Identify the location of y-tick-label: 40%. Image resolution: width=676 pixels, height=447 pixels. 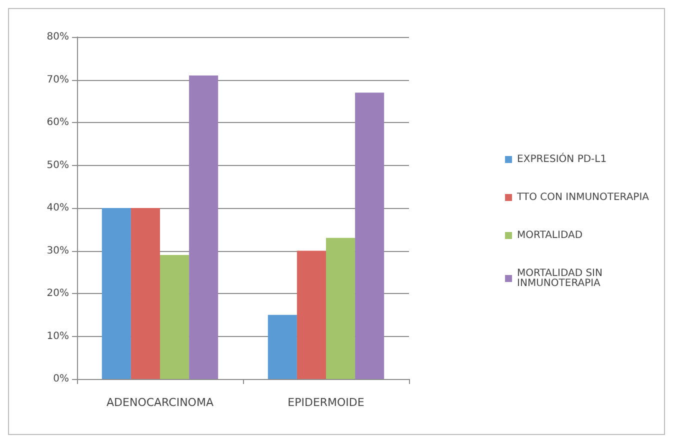
(57, 208).